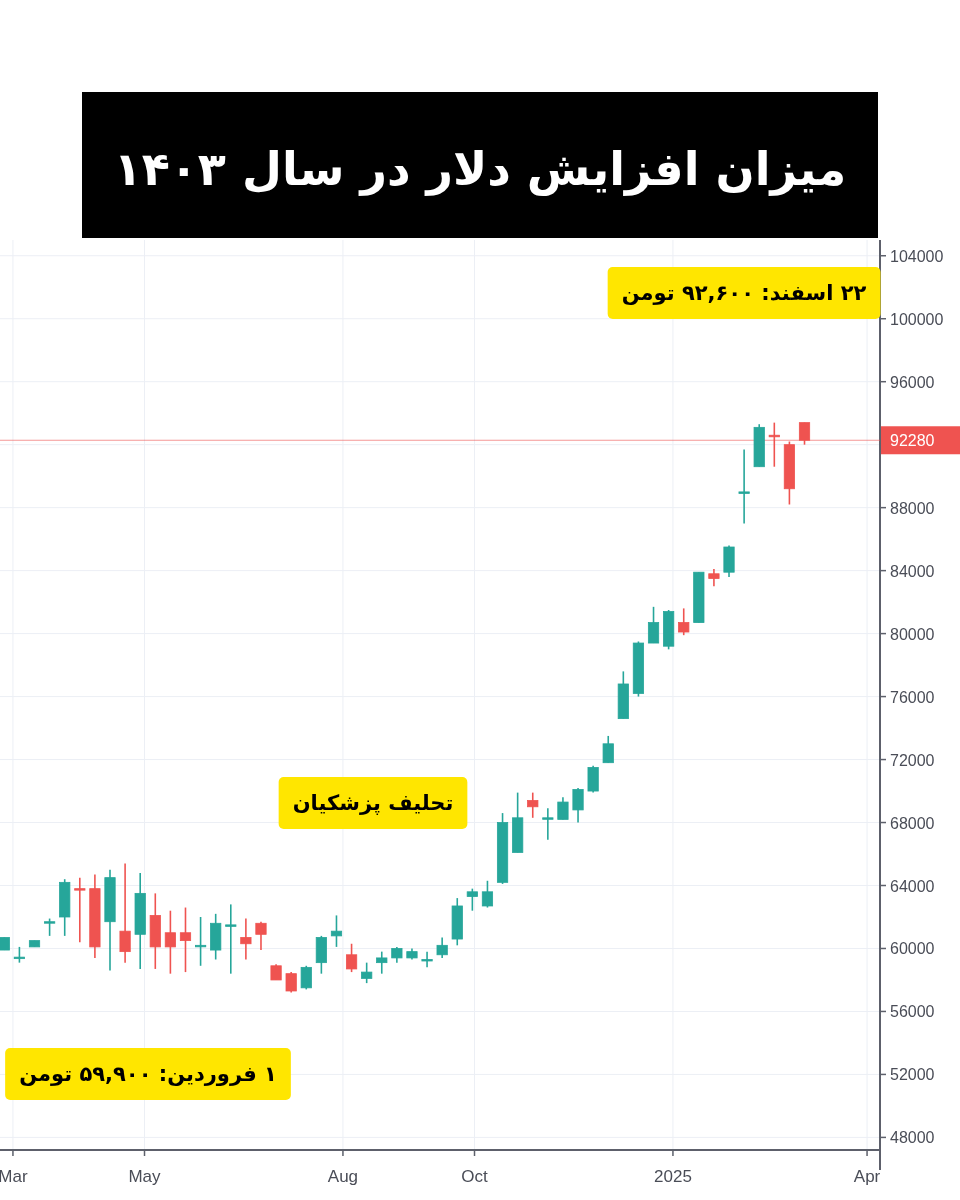 The image size is (960, 1200). Describe the element at coordinates (912, 1138) in the screenshot. I see `y-tick-label: 48000` at that location.